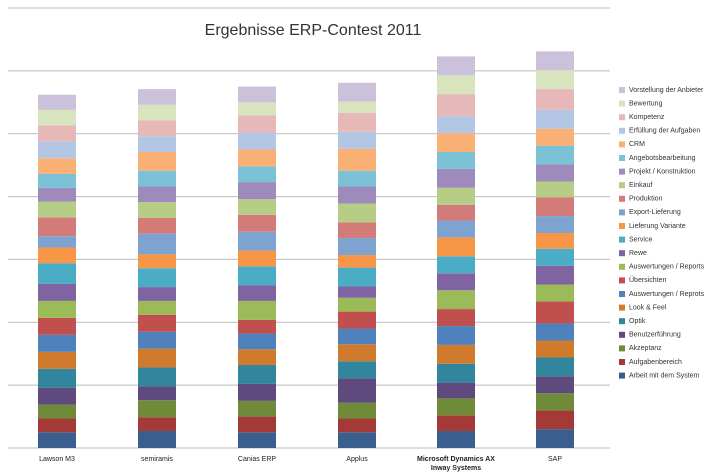  Describe the element at coordinates (257, 459) in the screenshot. I see `x-tick-label: Canias ERP` at that location.